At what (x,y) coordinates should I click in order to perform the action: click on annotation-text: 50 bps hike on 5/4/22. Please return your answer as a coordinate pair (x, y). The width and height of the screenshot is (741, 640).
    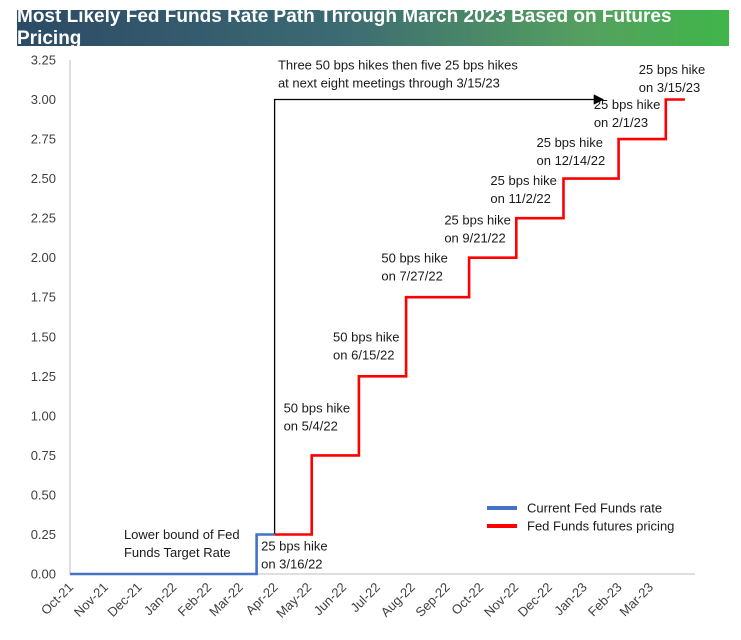
    Looking at the image, I should click on (317, 417).